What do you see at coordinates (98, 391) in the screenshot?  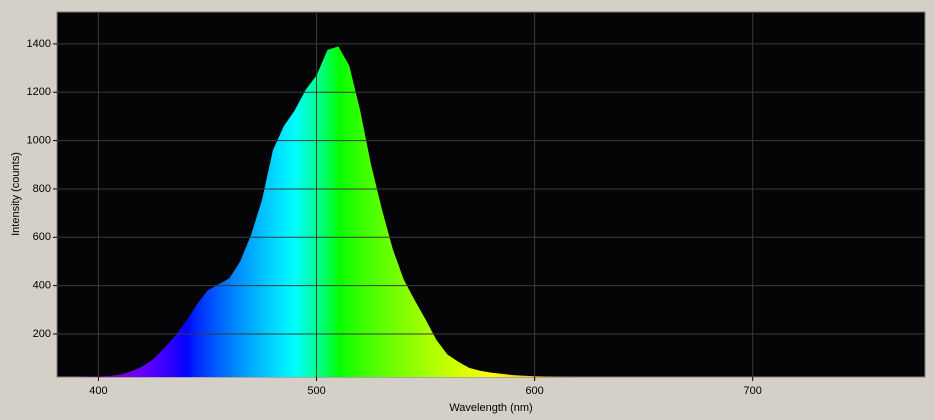 I see `x-tick-label: 400` at bounding box center [98, 391].